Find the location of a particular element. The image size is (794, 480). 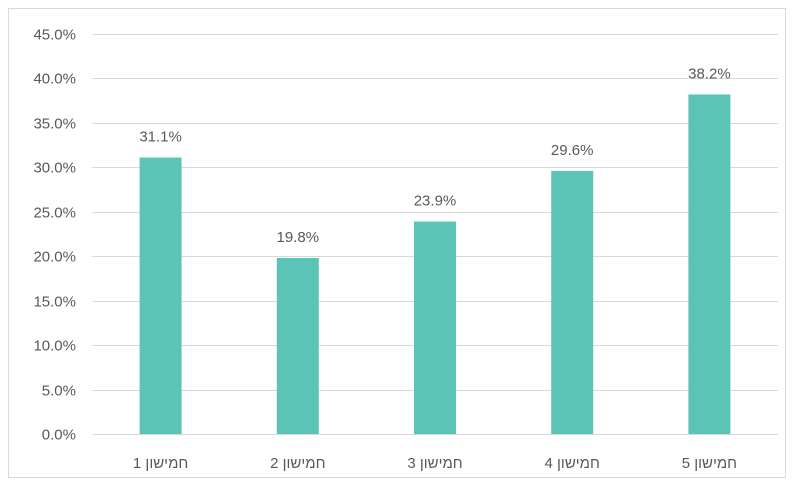

y-tick-label: 10.0% is located at coordinates (54, 346).